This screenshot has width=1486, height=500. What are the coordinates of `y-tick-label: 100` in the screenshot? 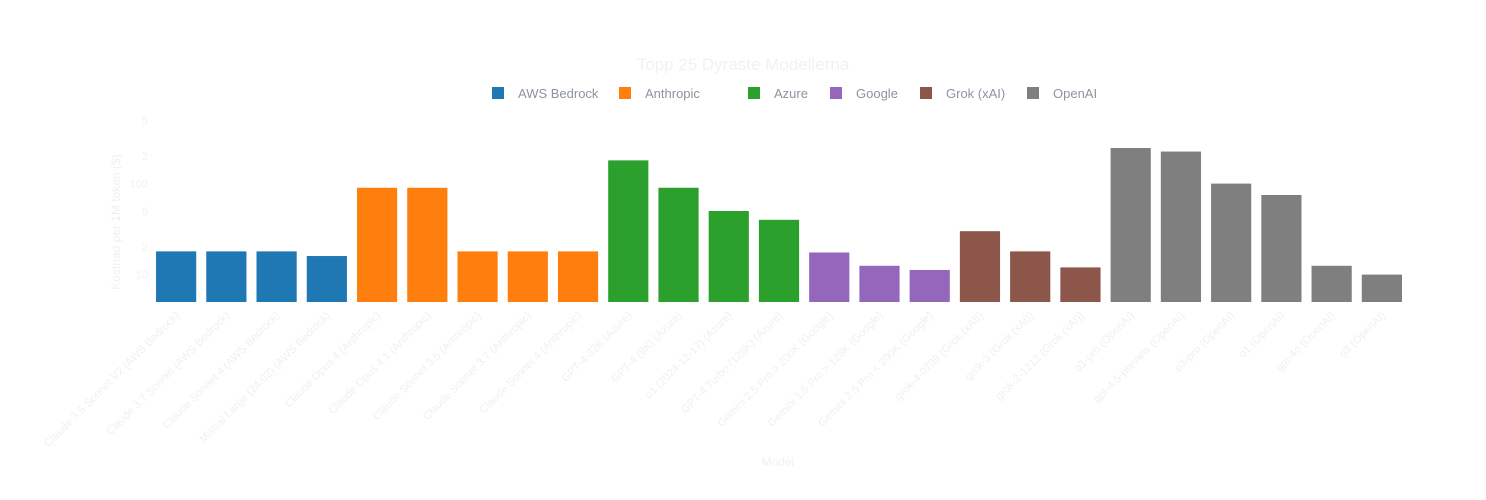 It's located at (139, 185).